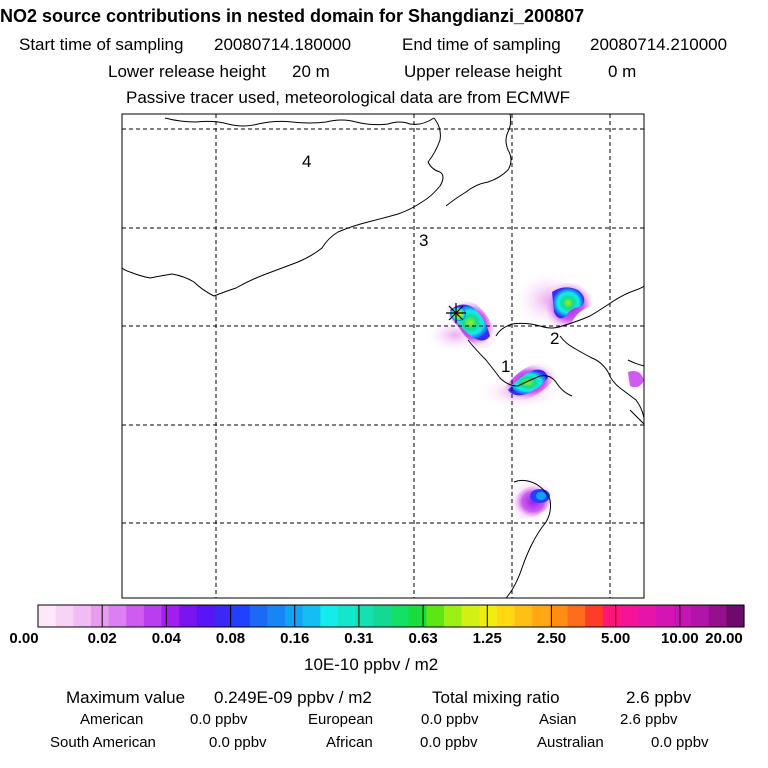  I want to click on region-name-european: European, so click(341, 719).